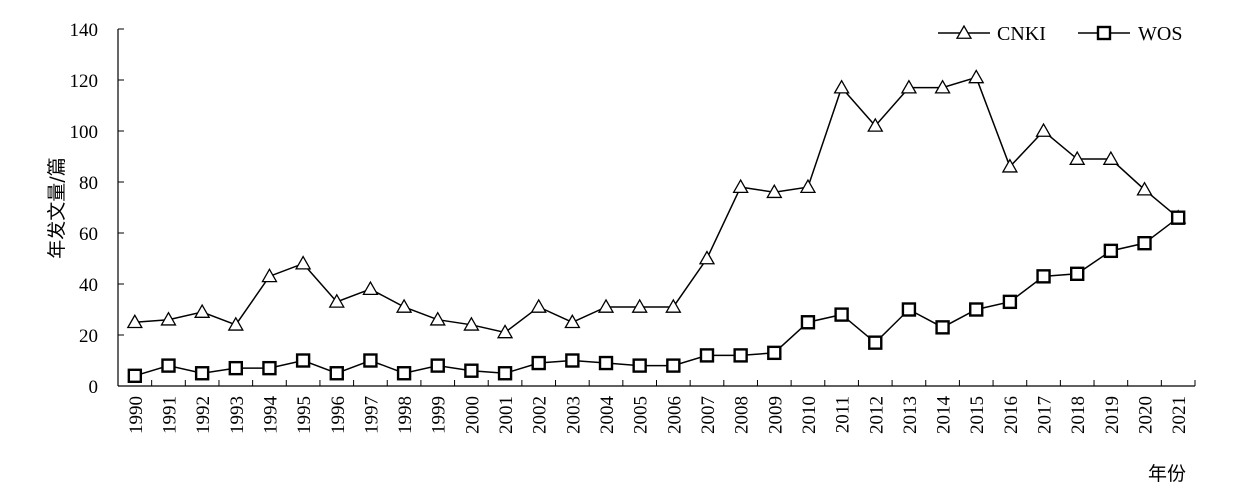  Describe the element at coordinates (136, 415) in the screenshot. I see `x-tick-label: 1990` at that location.